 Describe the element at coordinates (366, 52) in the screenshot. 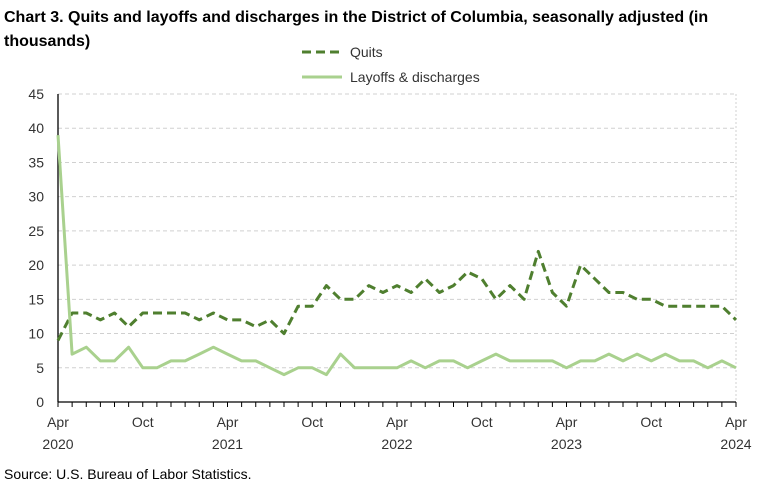

I see `legend-label: Quits` at that location.